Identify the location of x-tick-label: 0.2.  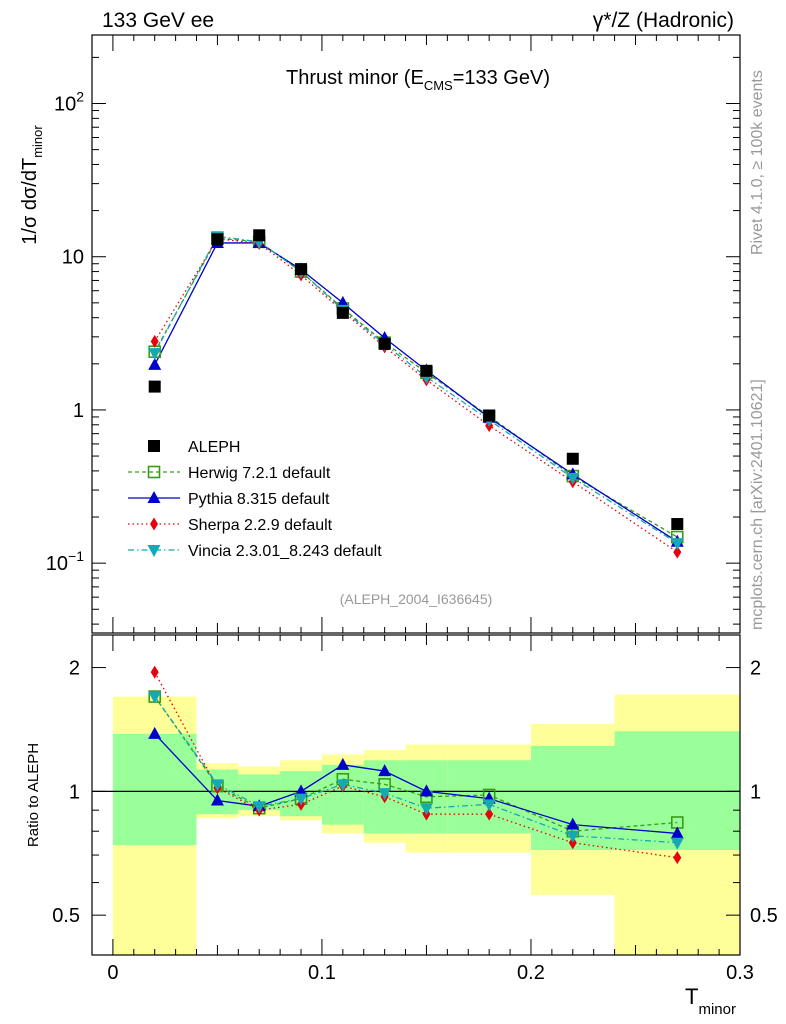
(531, 973).